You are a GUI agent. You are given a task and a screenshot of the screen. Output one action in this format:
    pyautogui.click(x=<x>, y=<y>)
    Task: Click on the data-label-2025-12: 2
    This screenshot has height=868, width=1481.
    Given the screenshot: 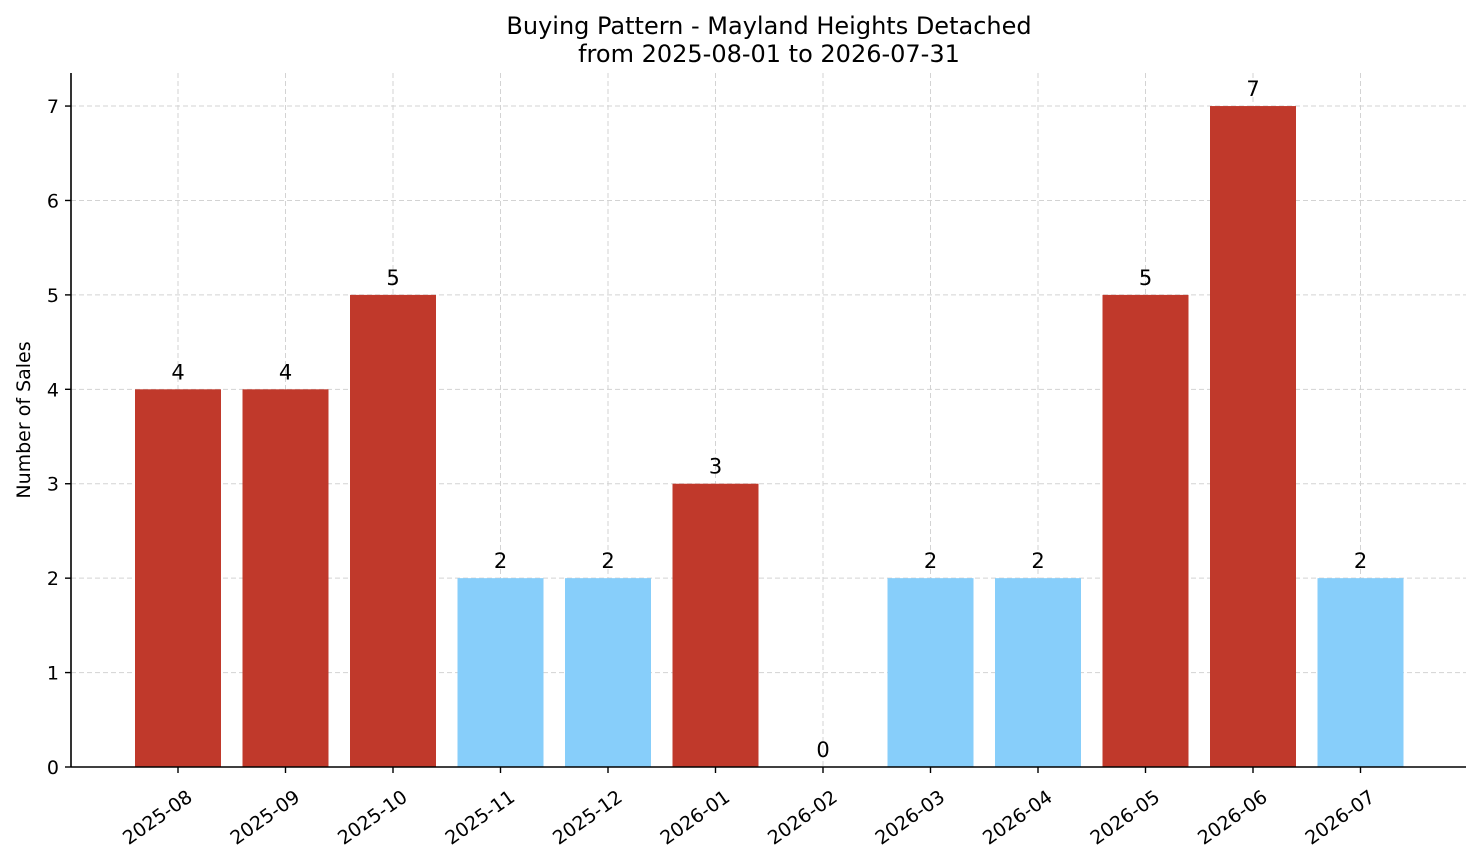 What is the action you would take?
    pyautogui.click(x=607, y=561)
    